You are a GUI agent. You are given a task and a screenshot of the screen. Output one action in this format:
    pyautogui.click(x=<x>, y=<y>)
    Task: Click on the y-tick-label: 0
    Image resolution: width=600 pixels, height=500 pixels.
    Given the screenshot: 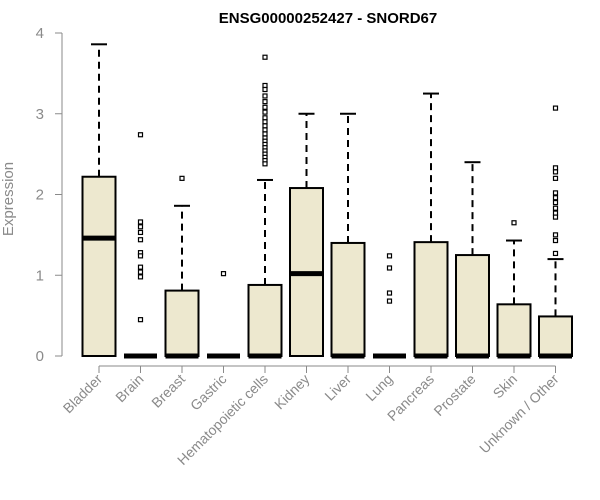 What is the action you would take?
    pyautogui.click(x=40, y=356)
    